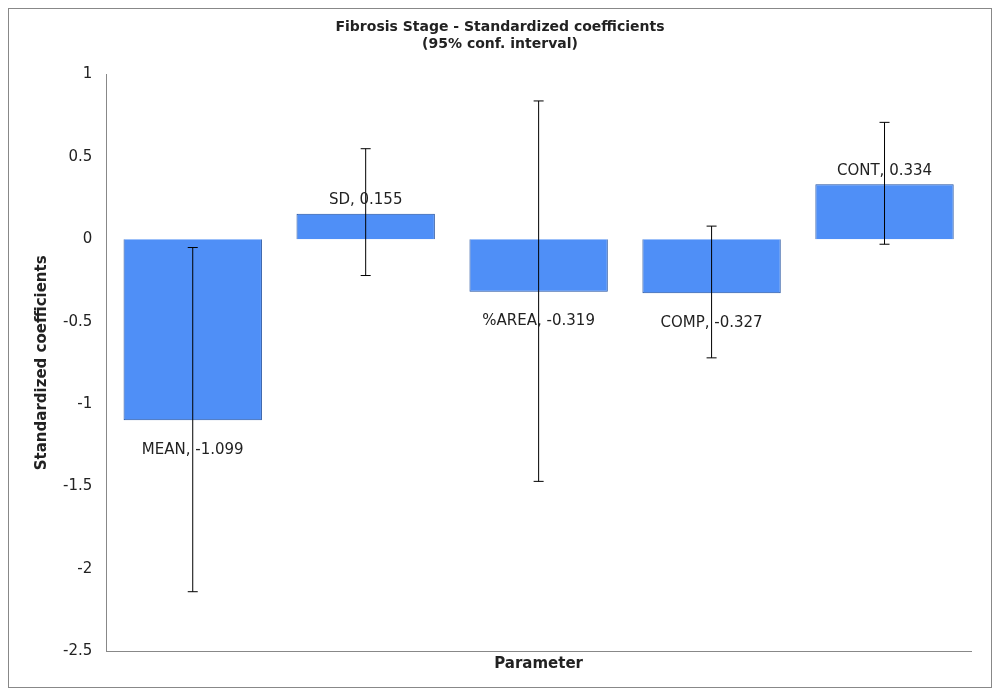 The height and width of the screenshot is (697, 1002). What do you see at coordinates (500, 26) in the screenshot?
I see `chart-title: Fibrosis Stage - Standardized coefficients` at bounding box center [500, 26].